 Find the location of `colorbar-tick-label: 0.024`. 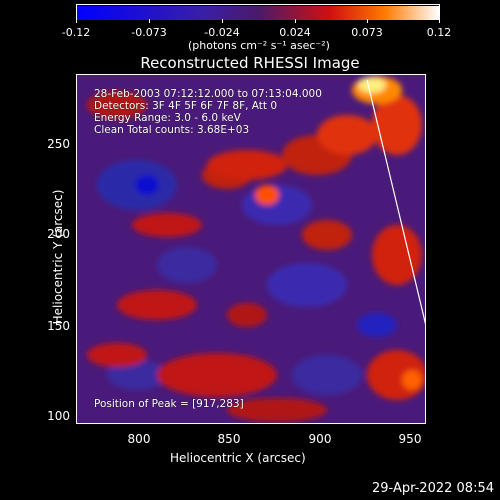

colorbar-tick-label: 0.024 is located at coordinates (295, 32).